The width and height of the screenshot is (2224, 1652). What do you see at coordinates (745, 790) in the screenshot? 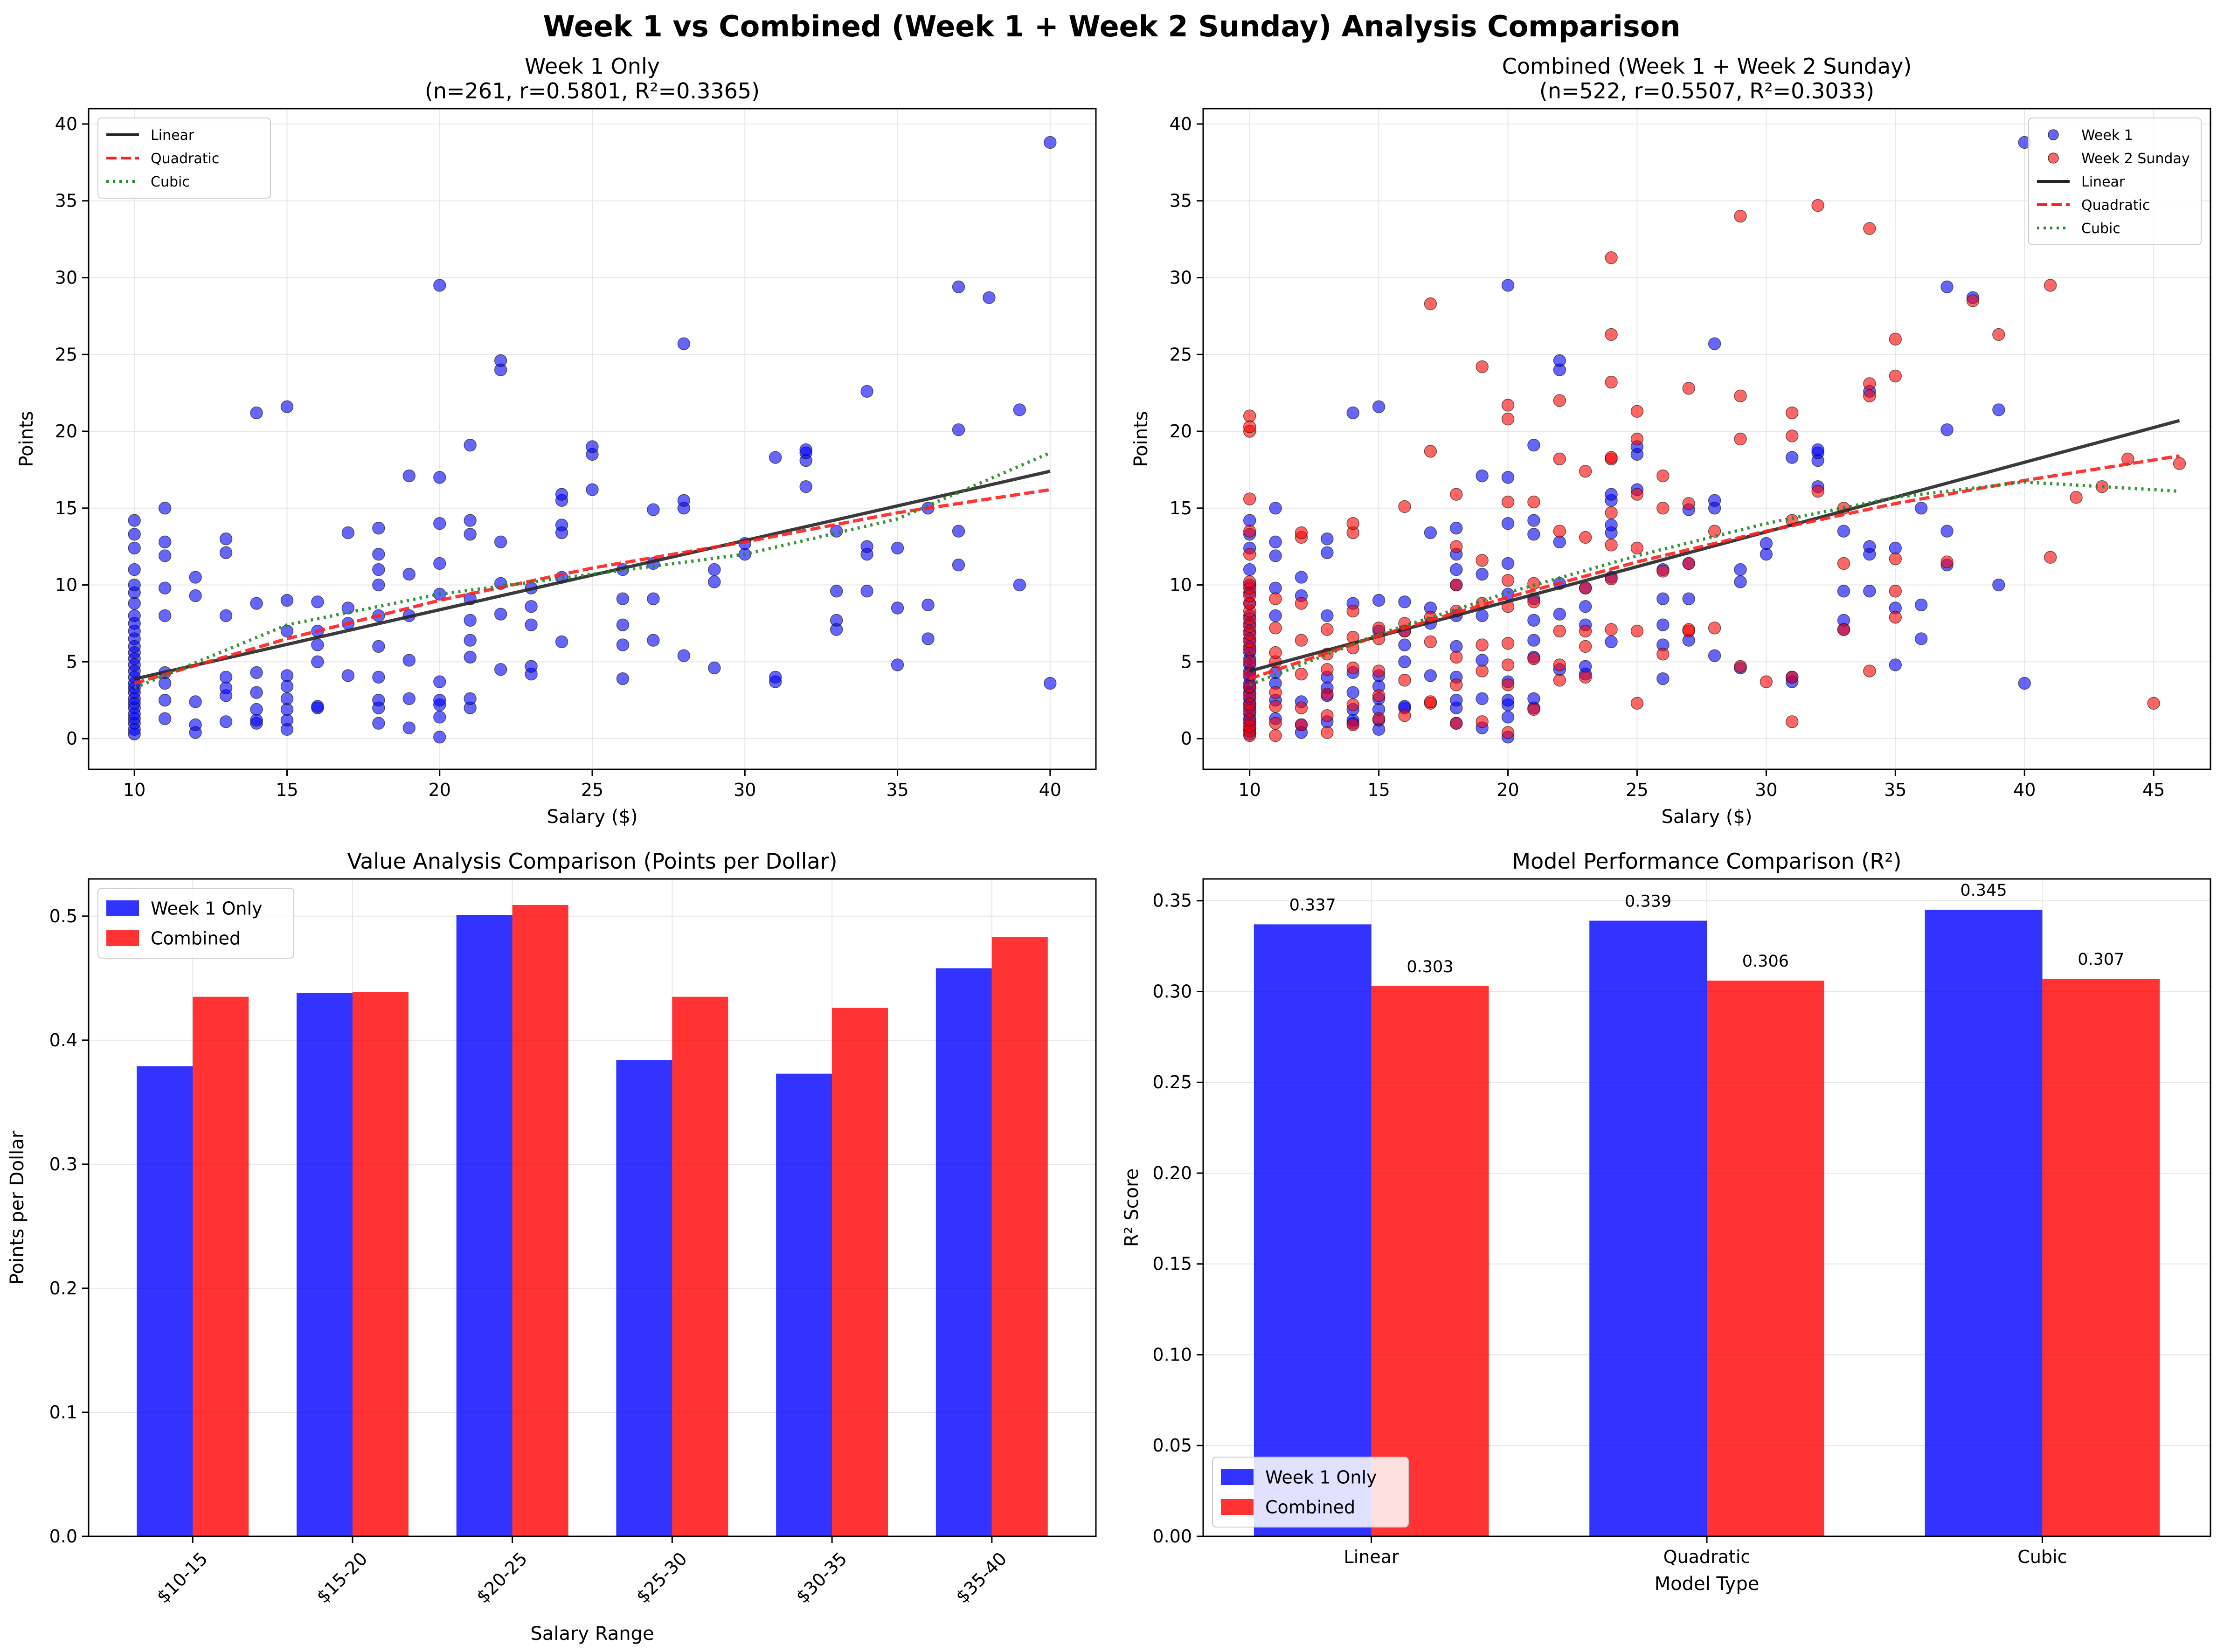
I see `x-tick-label: 30` at bounding box center [745, 790].